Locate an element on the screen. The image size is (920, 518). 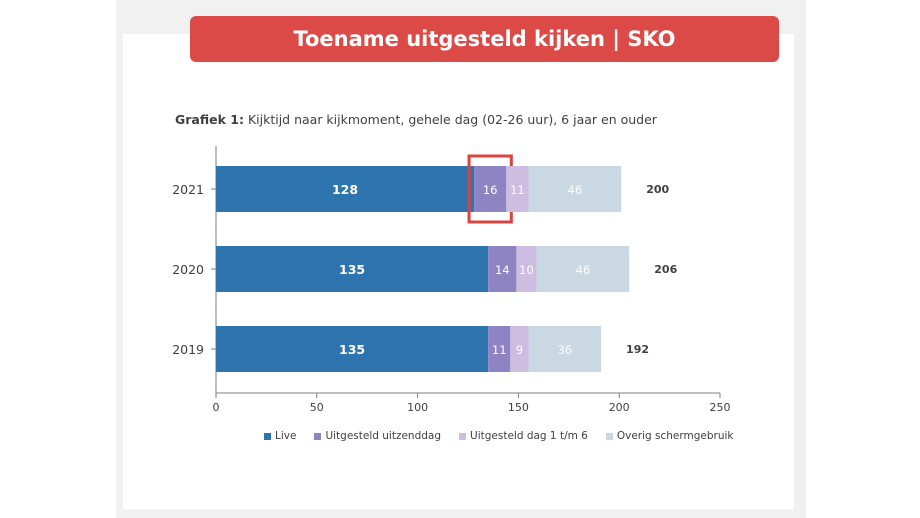
y-tick-label: 2021 is located at coordinates (188, 189).